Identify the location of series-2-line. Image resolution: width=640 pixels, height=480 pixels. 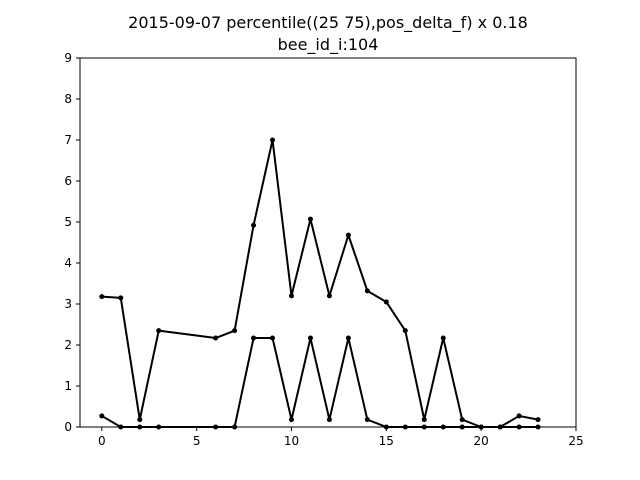
(320, 382).